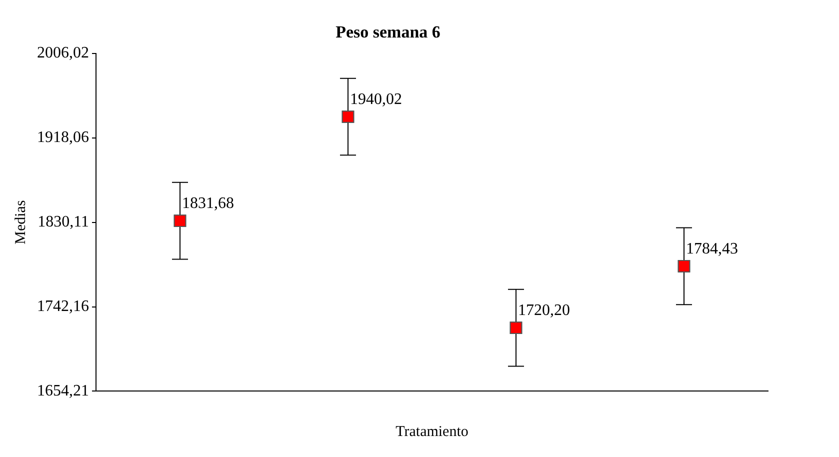 Image resolution: width=839 pixels, height=457 pixels. What do you see at coordinates (432, 432) in the screenshot?
I see `x-axis-title: Tratamiento` at bounding box center [432, 432].